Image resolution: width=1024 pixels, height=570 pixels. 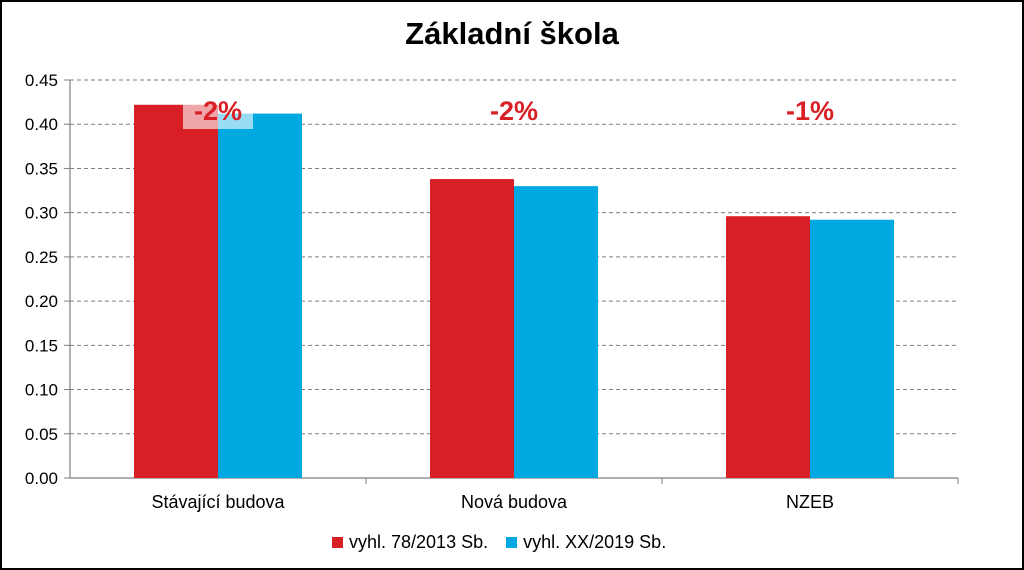 I want to click on x-tick-label: NZEB, so click(x=810, y=502).